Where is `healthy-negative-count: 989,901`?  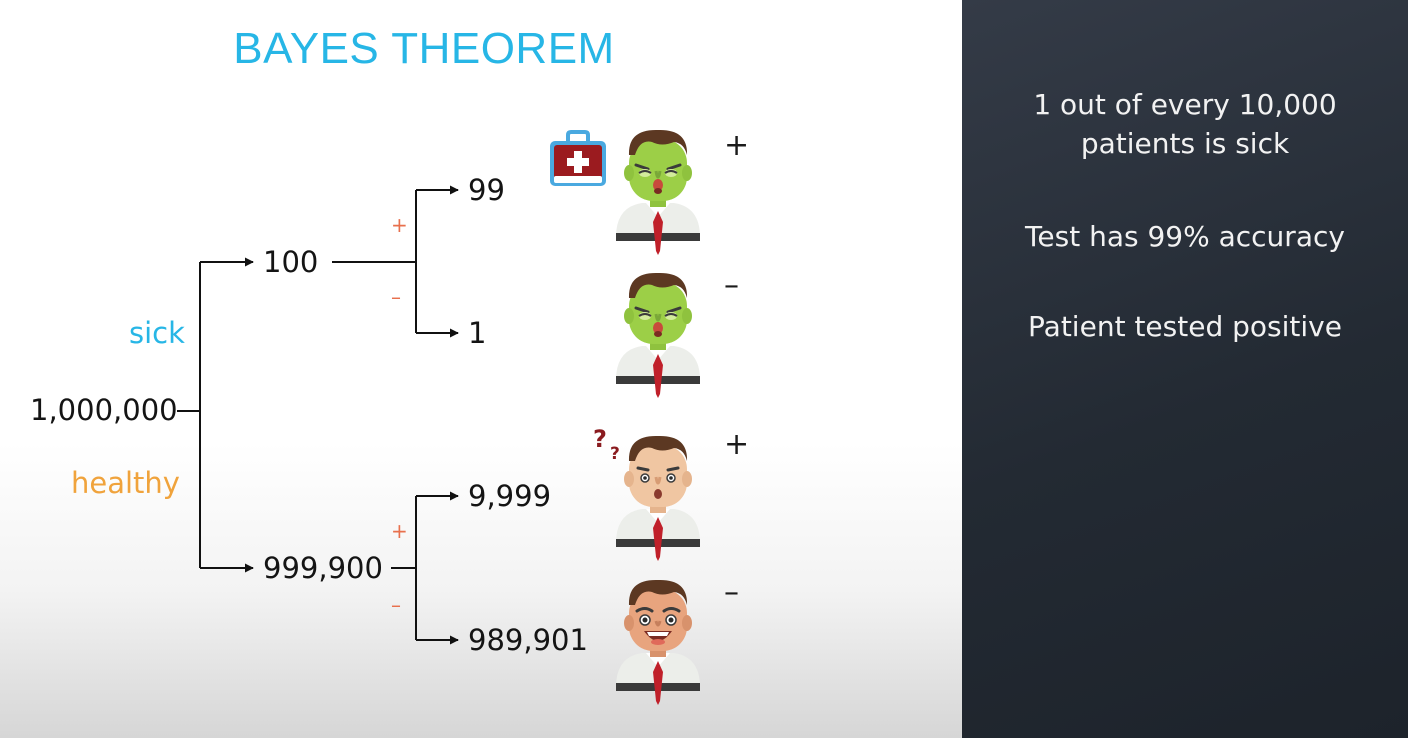 healthy-negative-count: 989,901 is located at coordinates (528, 640).